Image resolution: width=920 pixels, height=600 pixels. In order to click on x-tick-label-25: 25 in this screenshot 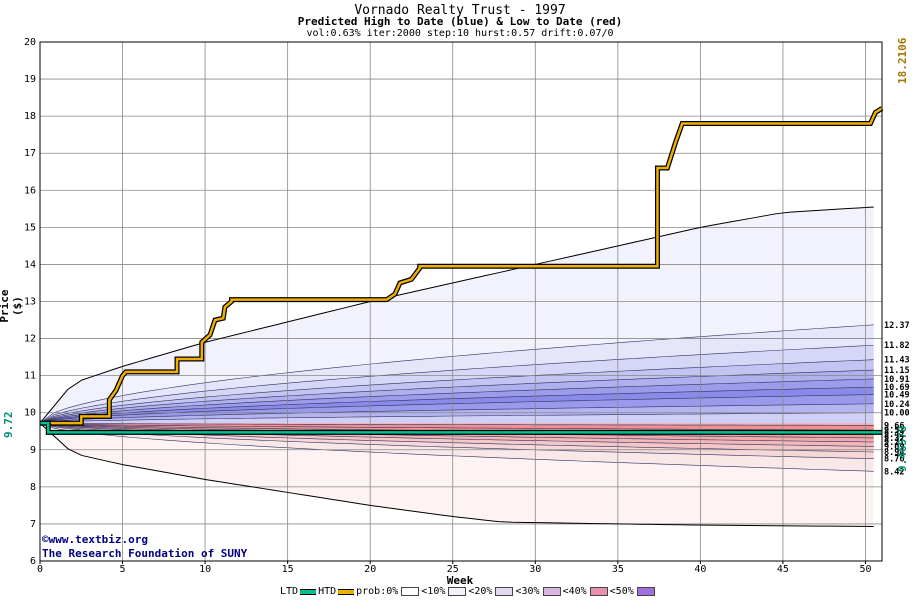, I will do `click(453, 569)`.